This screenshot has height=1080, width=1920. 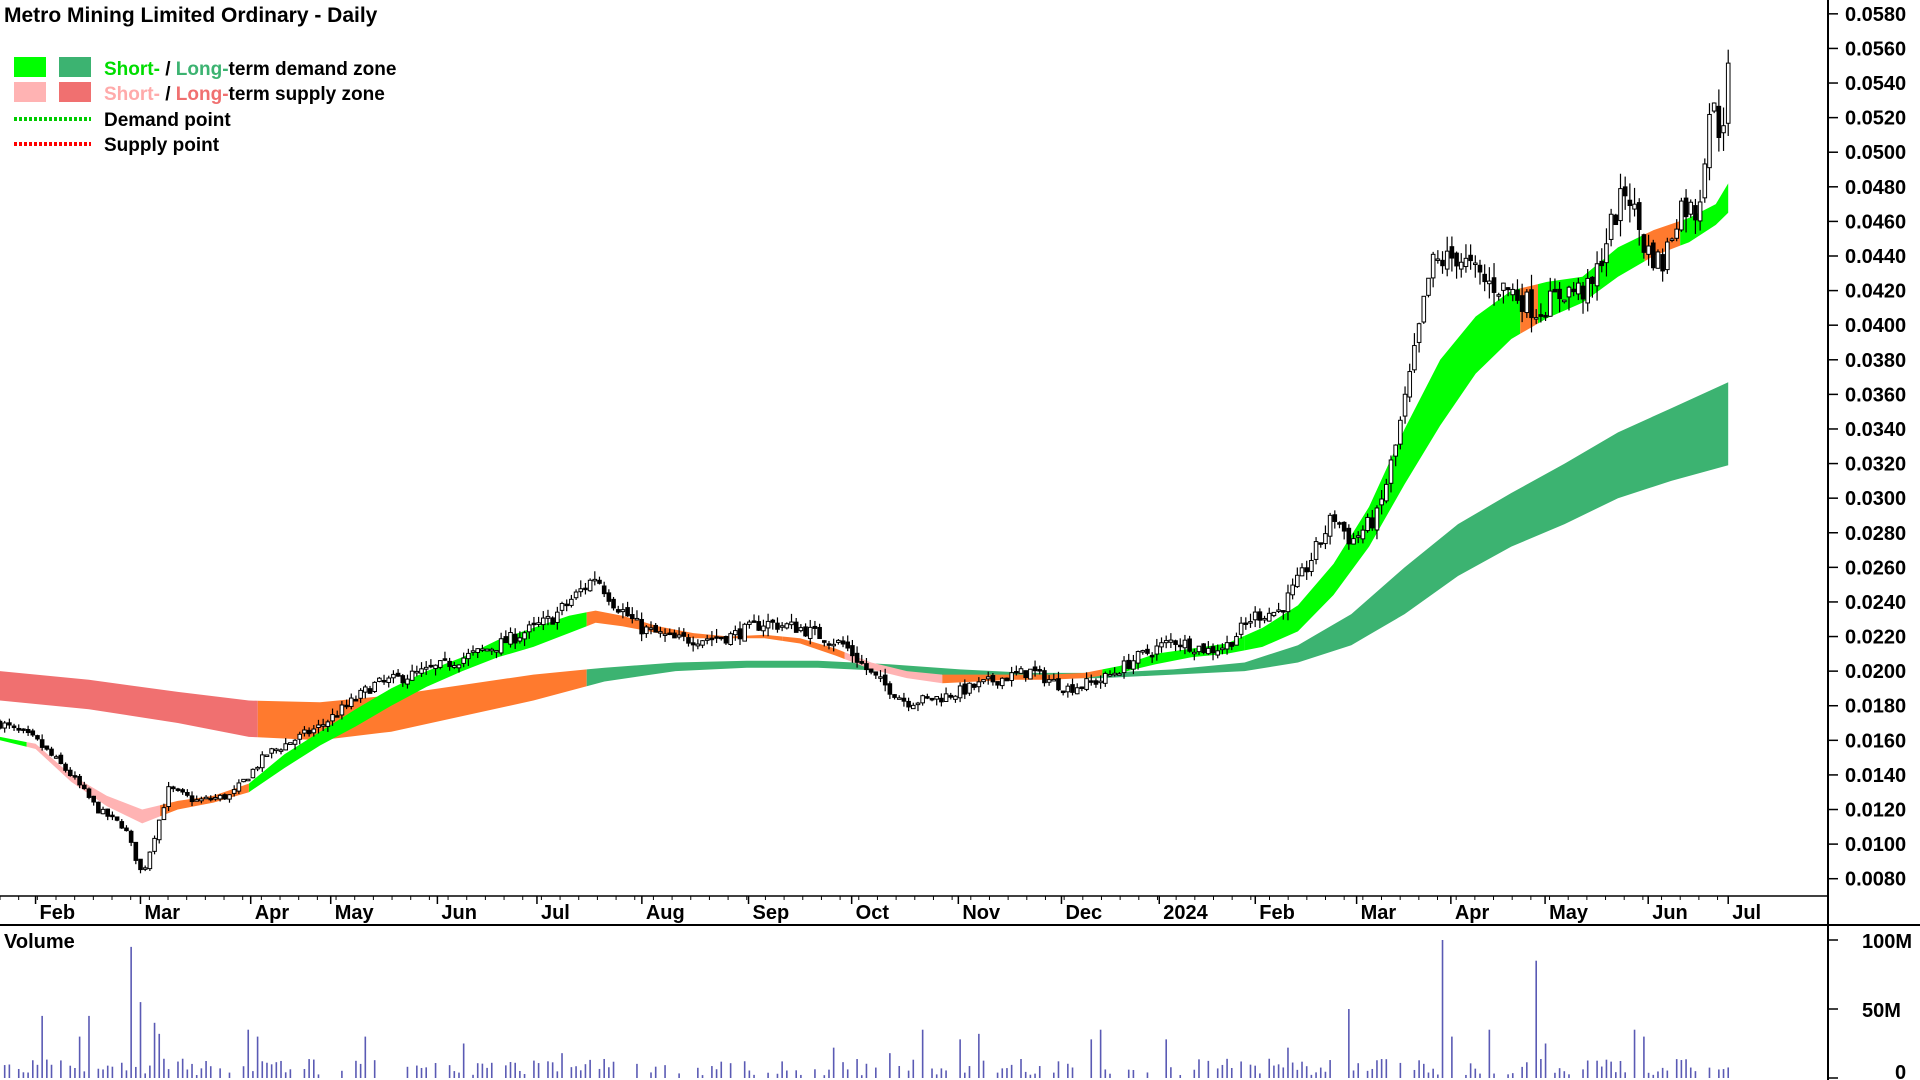 I want to click on time-tick-label: May, so click(x=355, y=913).